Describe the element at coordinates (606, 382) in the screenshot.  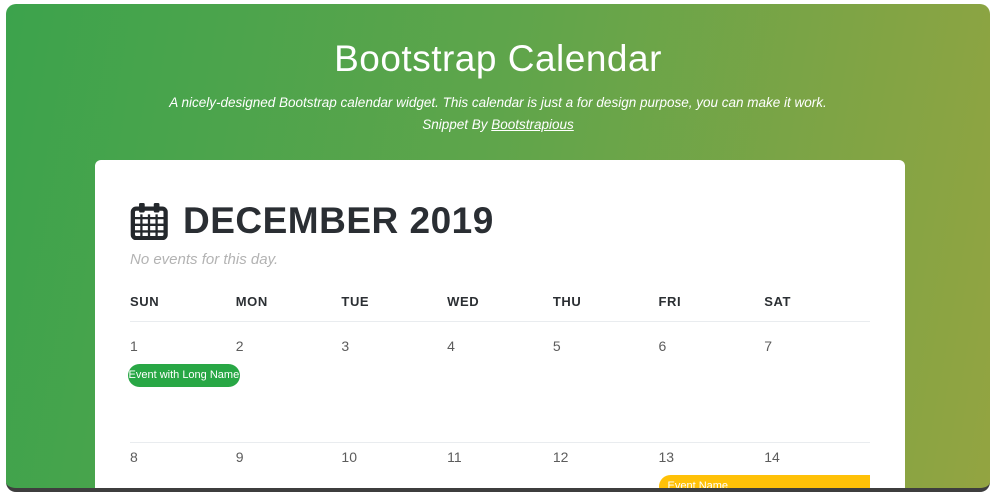
I see `day-cell-5: 5` at that location.